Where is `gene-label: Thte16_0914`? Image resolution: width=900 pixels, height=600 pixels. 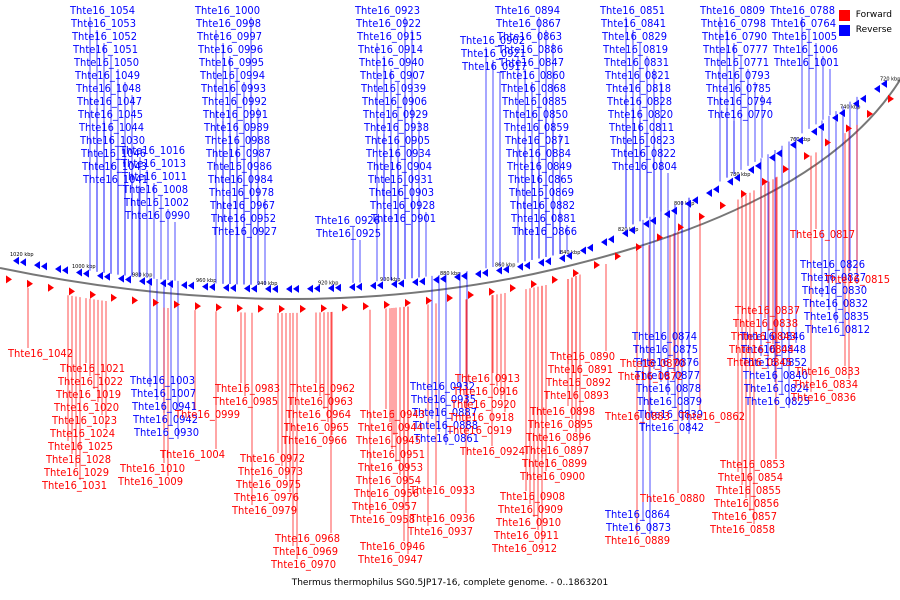
gene-label: Thte16_0914 is located at coordinates (390, 49).